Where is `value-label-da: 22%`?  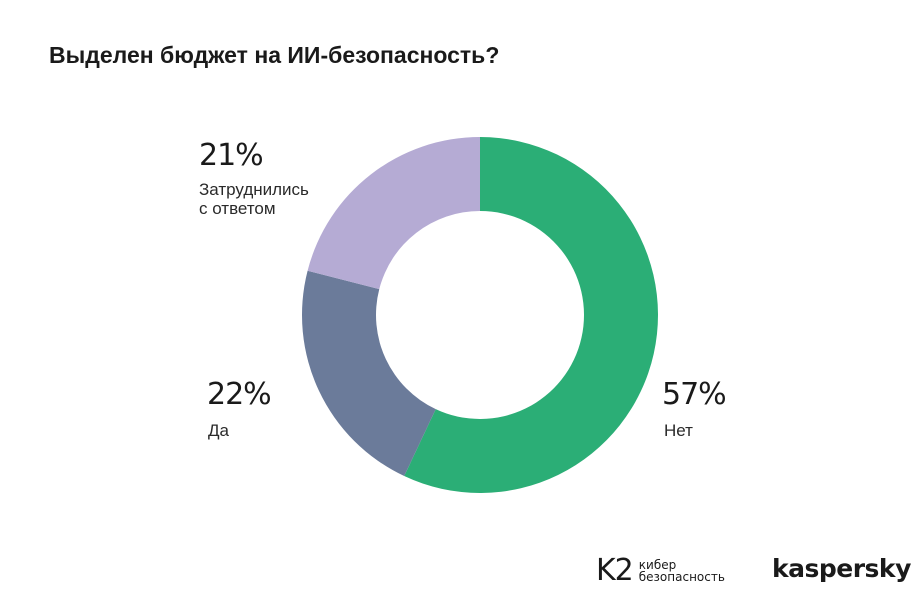 value-label-da: 22% is located at coordinates (239, 394).